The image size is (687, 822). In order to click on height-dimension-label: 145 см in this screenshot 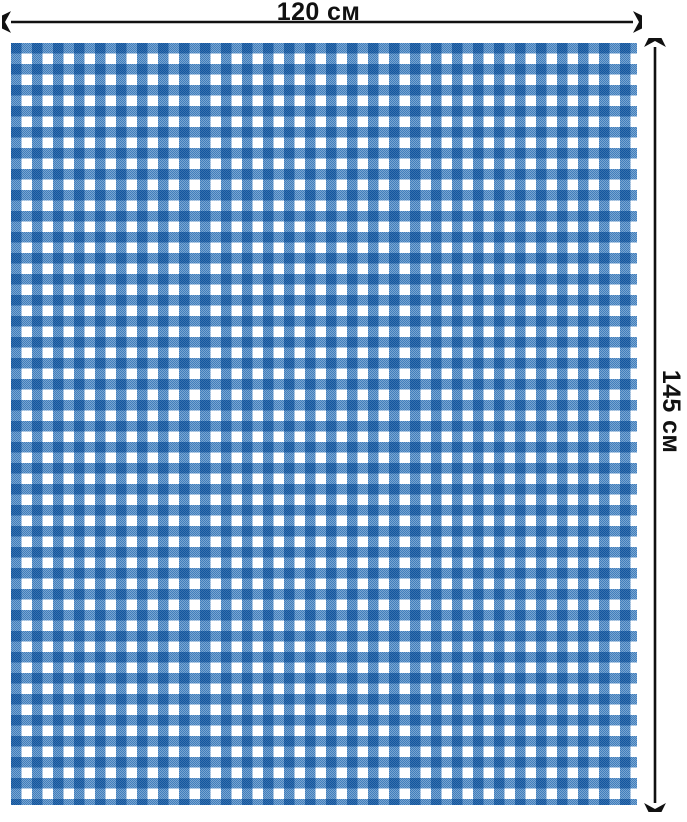, I will do `click(671, 411)`.